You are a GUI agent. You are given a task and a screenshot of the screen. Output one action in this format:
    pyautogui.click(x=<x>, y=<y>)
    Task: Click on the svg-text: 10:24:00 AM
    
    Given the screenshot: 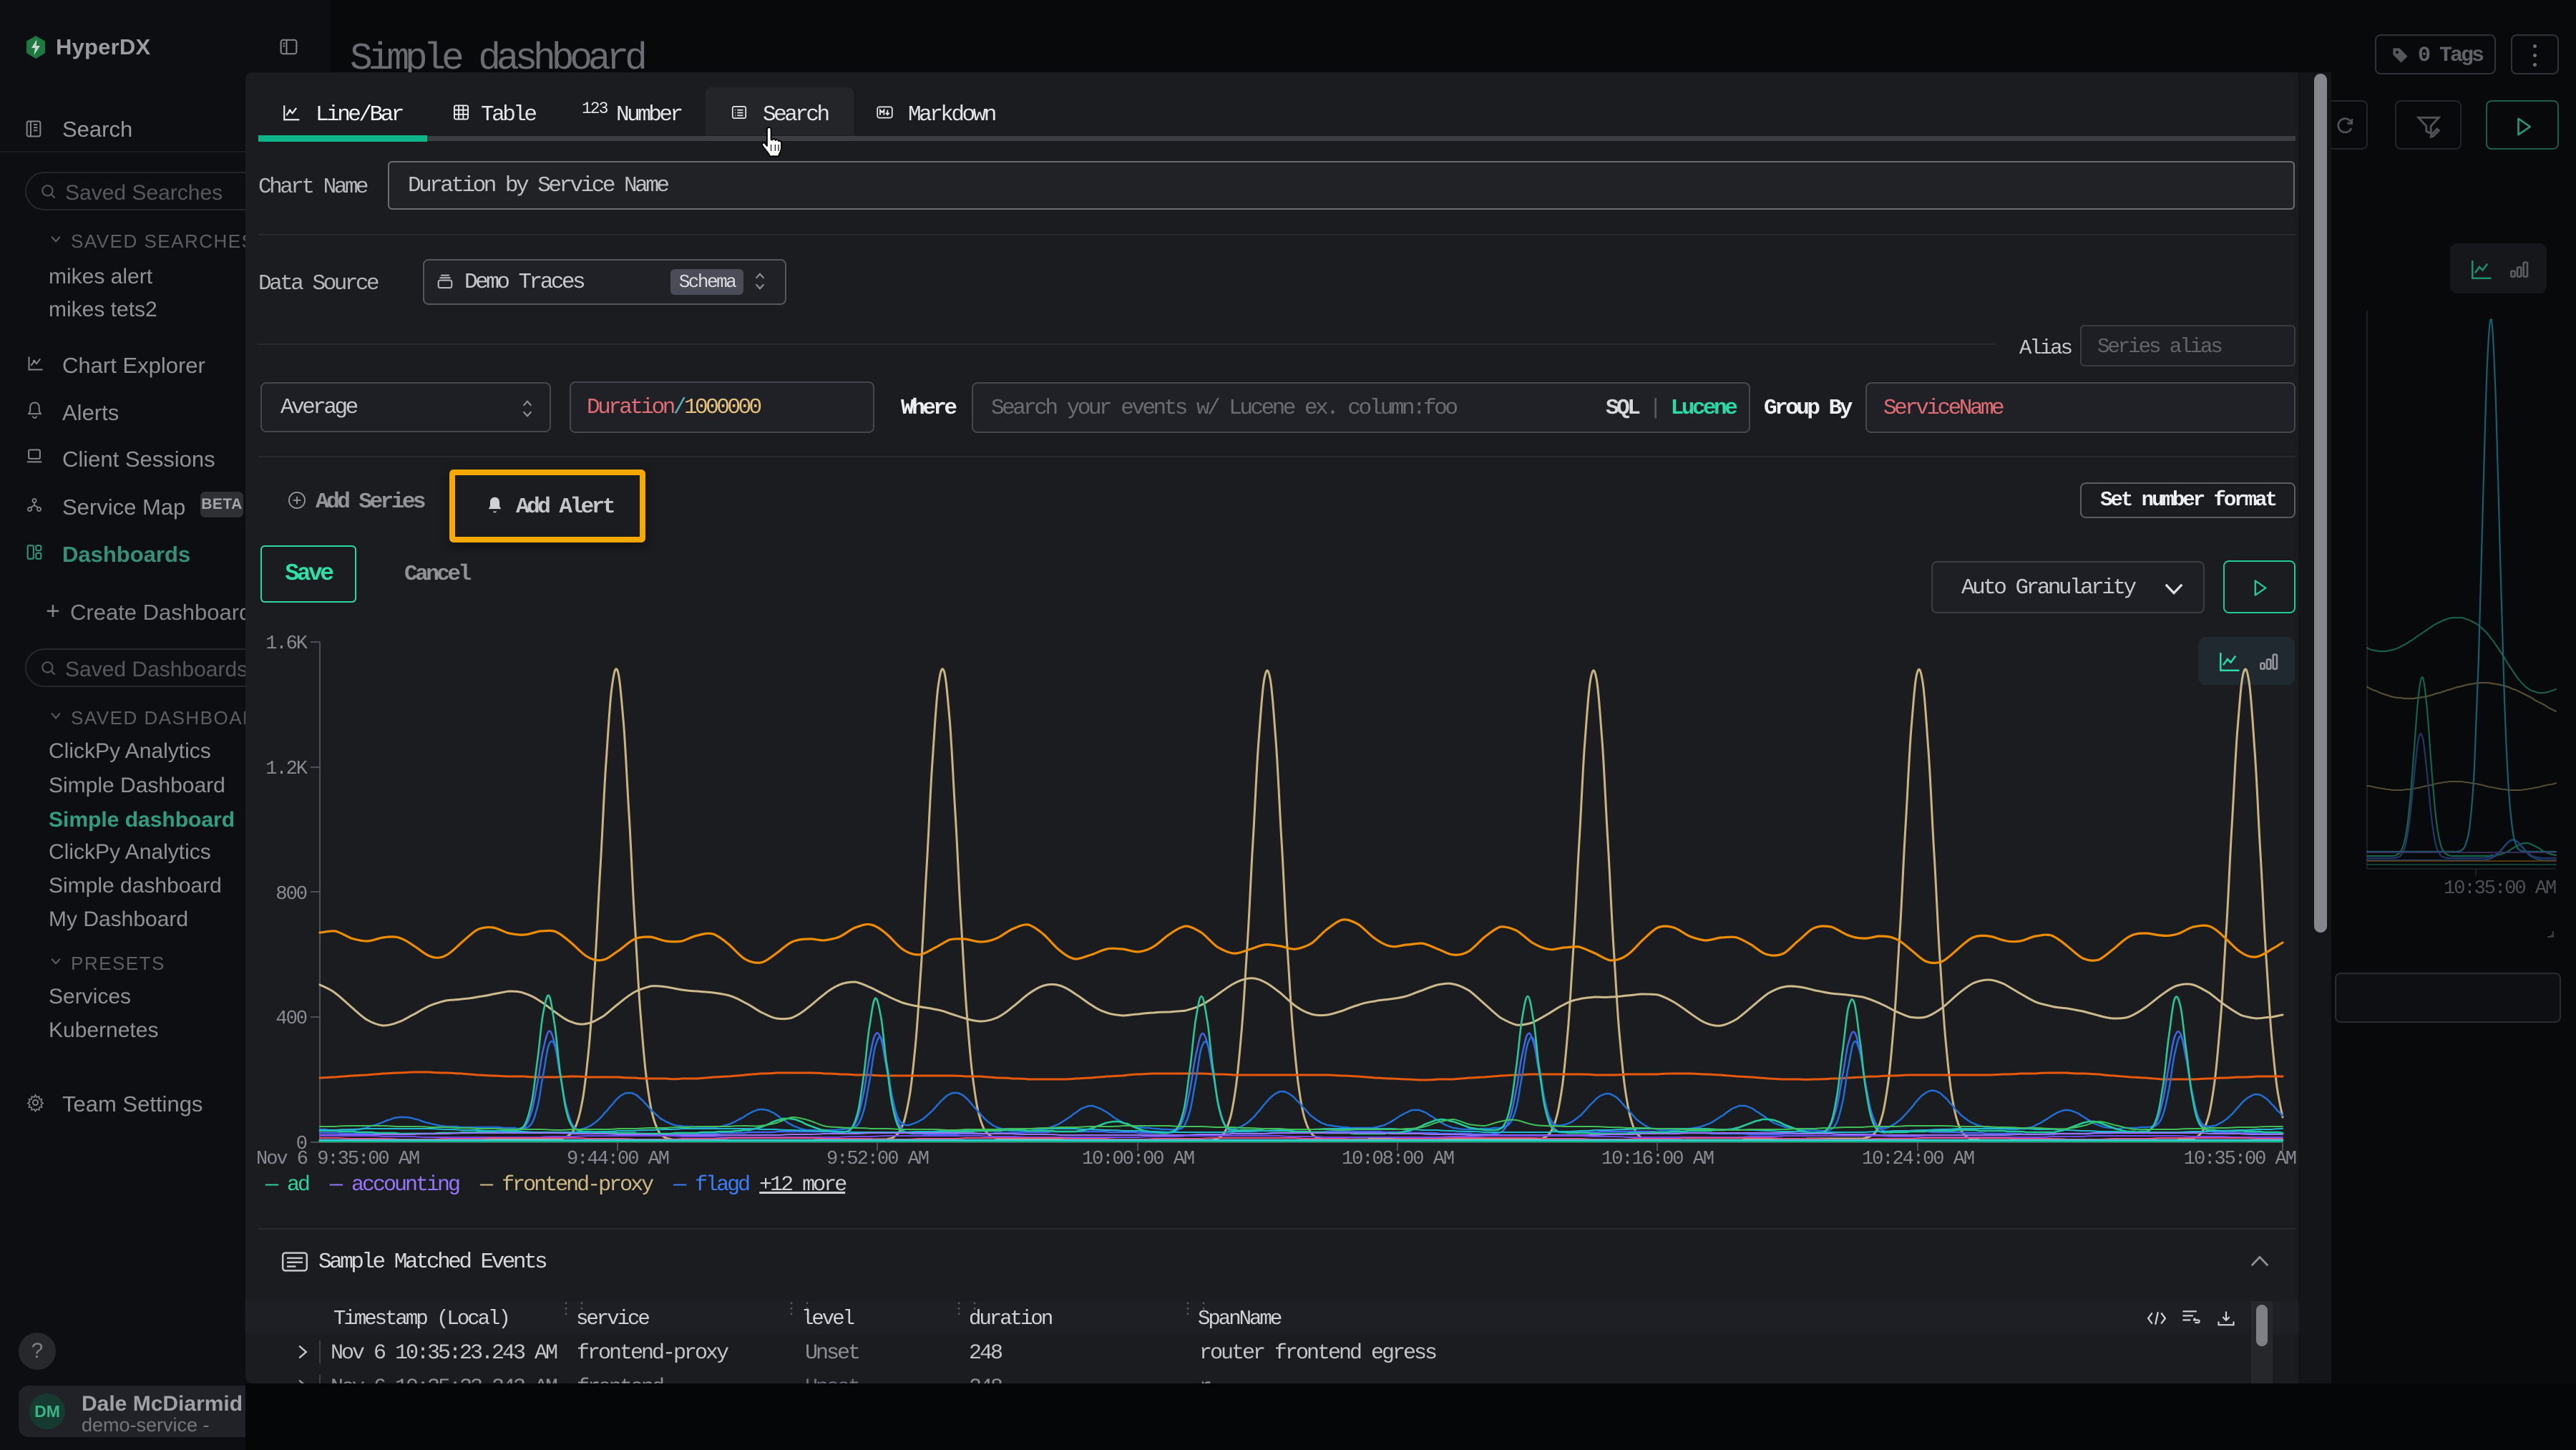 What is the action you would take?
    pyautogui.click(x=1918, y=1159)
    